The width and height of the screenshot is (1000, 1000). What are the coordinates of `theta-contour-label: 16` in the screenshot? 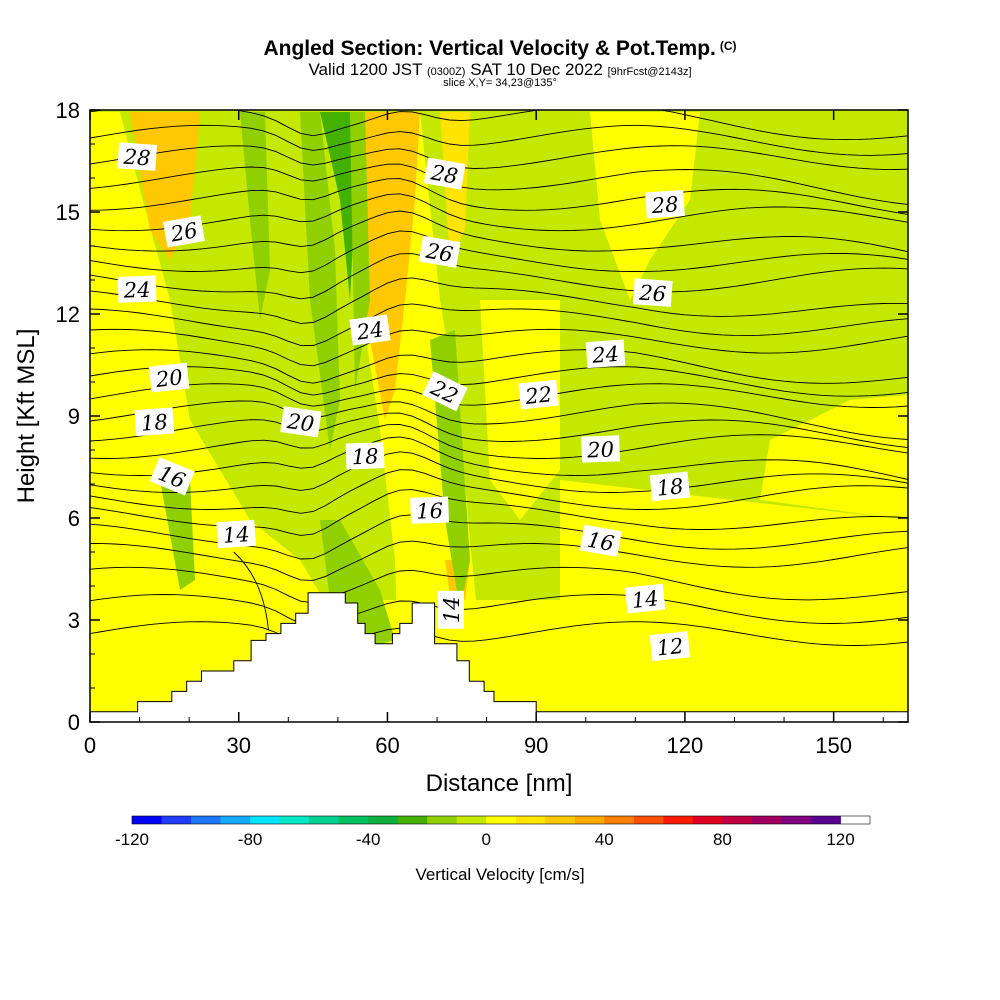 It's located at (600, 540).